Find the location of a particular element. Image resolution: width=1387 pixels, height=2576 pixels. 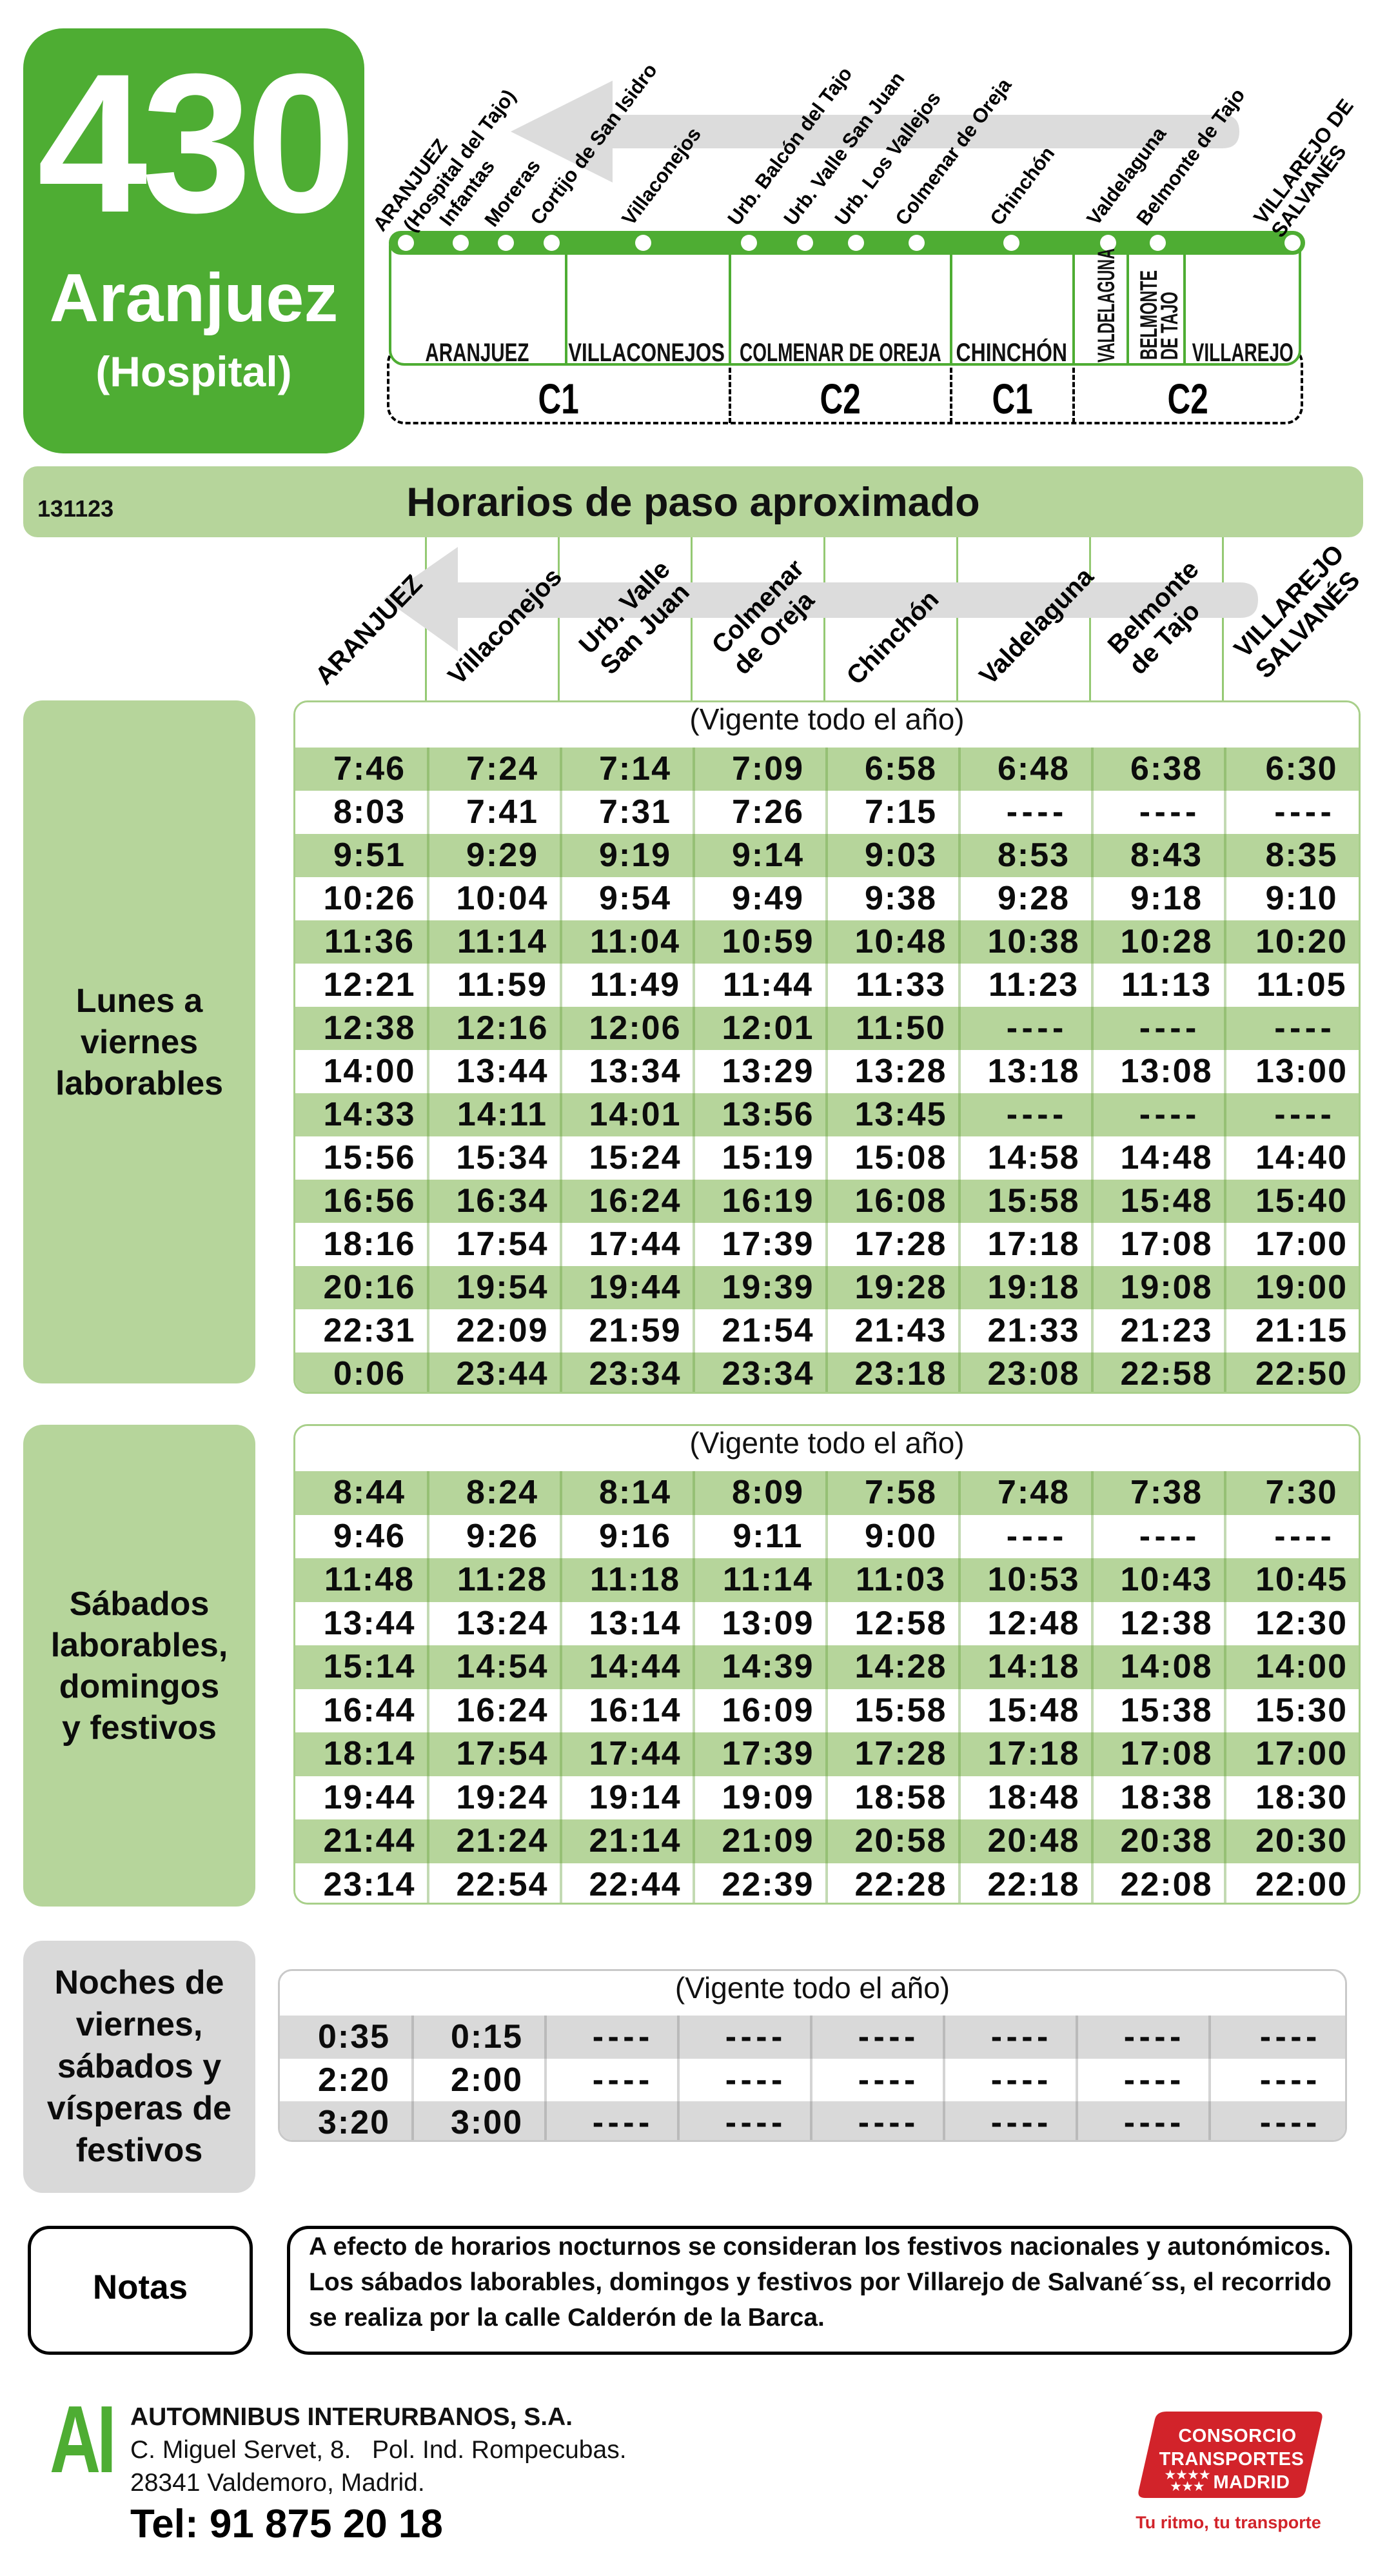

svg-text: MADRID is located at coordinates (1252, 2482).